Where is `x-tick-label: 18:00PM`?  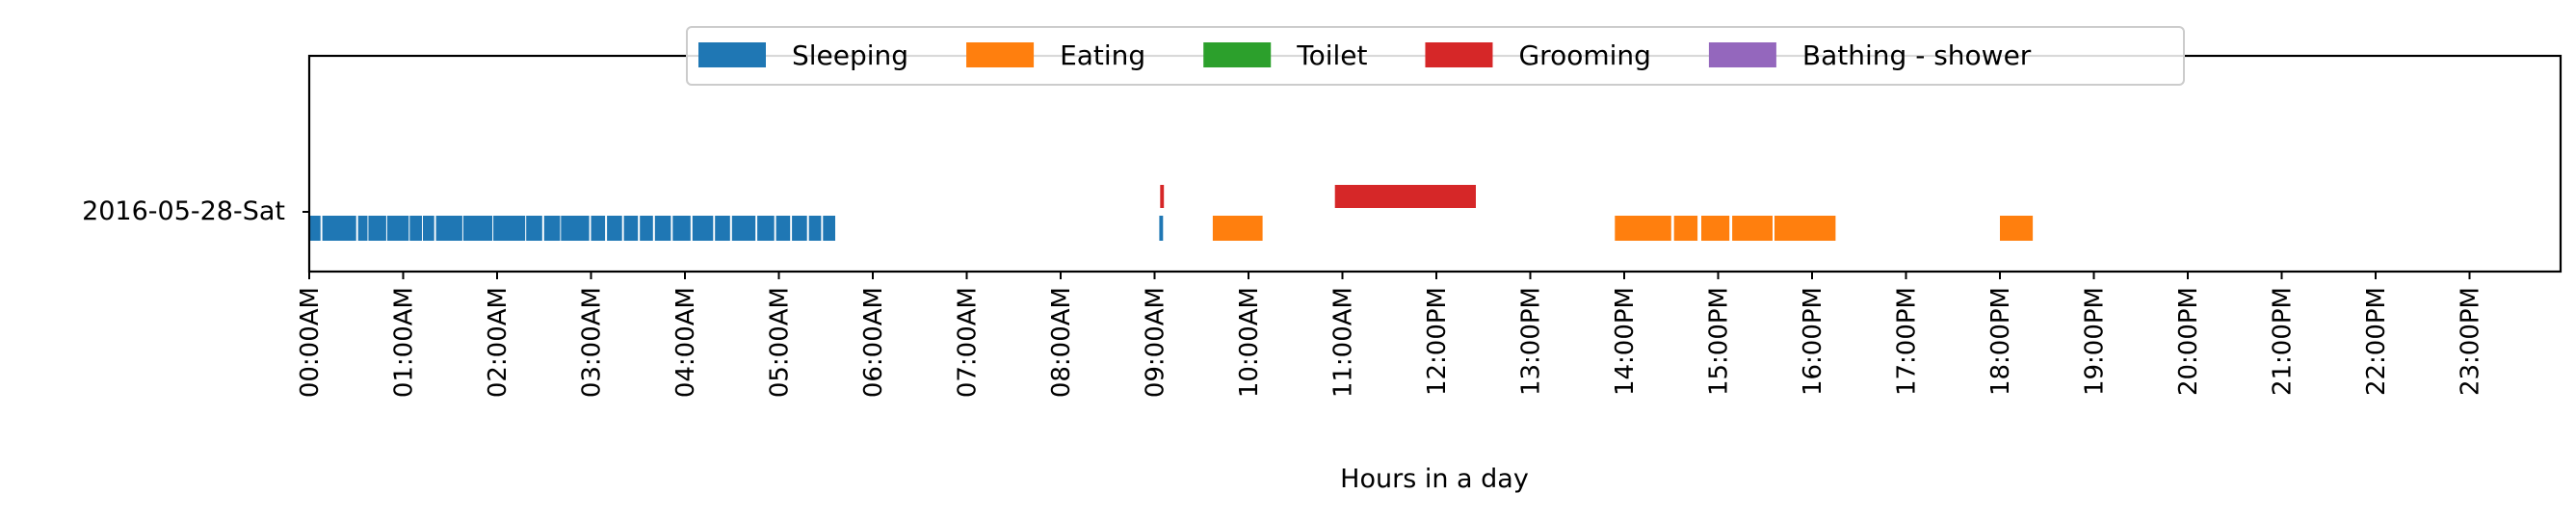 x-tick-label: 18:00PM is located at coordinates (2000, 341).